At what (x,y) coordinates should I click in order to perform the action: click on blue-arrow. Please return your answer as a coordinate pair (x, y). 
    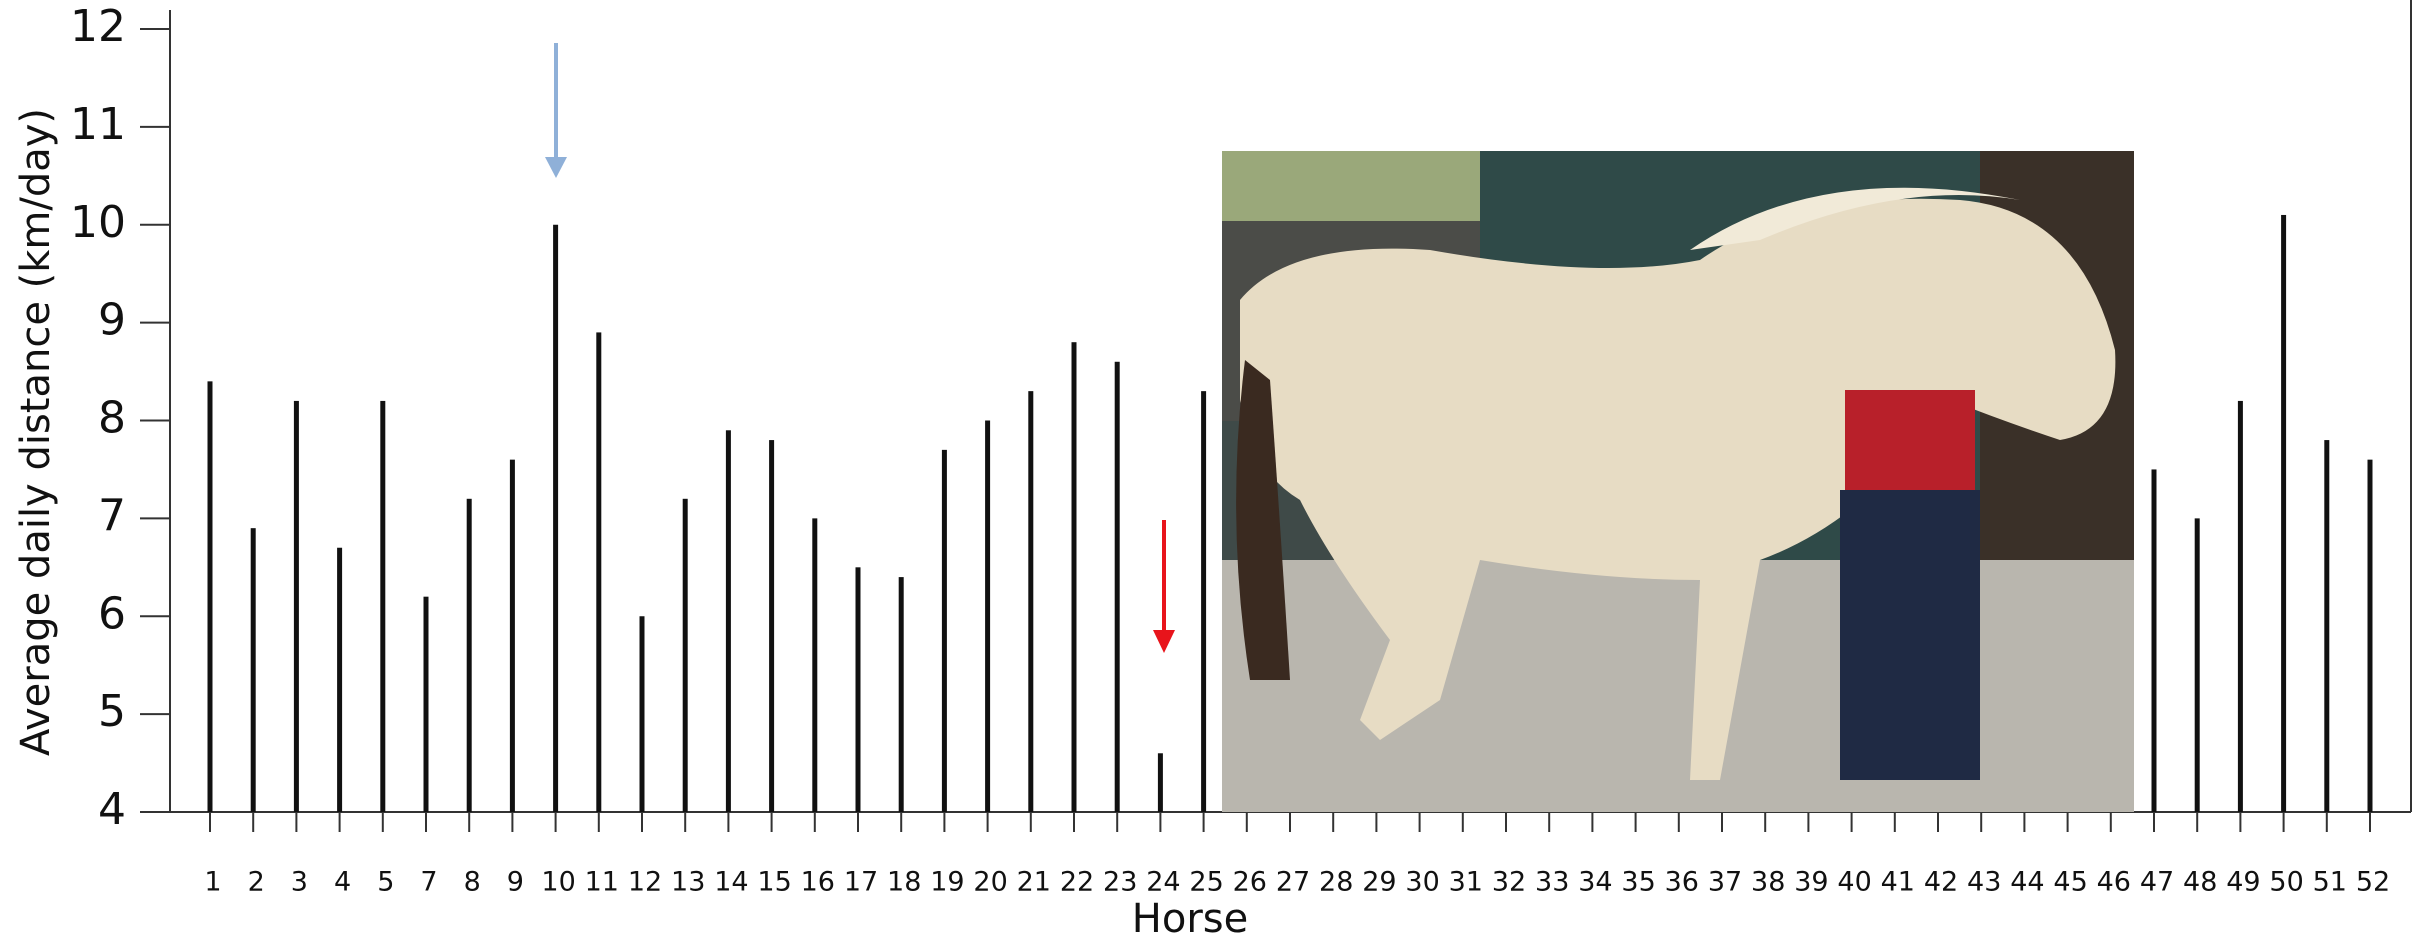
    Looking at the image, I should click on (556, 110).